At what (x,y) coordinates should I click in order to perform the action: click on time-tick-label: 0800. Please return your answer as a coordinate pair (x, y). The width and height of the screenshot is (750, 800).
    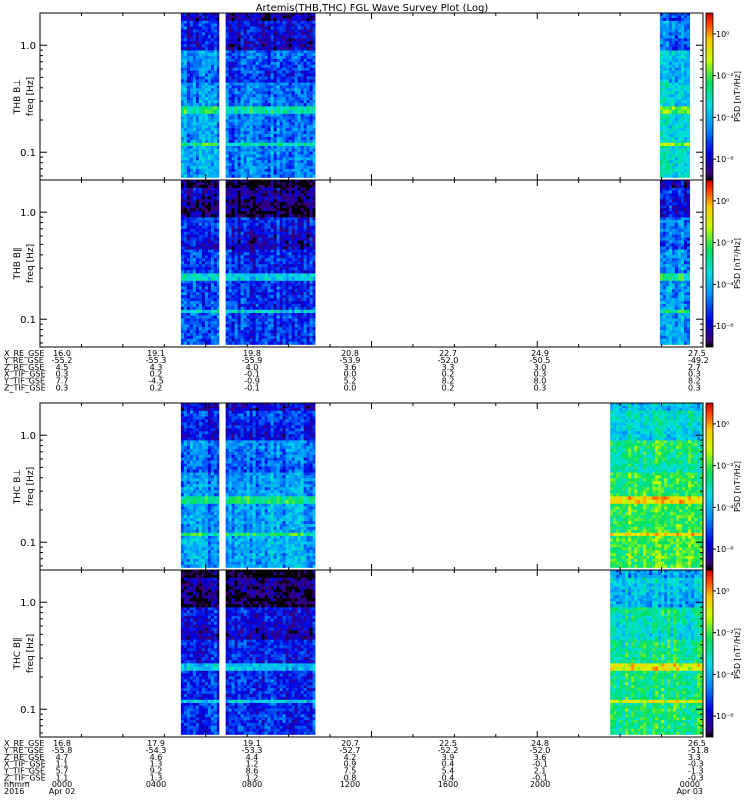
    Looking at the image, I should click on (252, 784).